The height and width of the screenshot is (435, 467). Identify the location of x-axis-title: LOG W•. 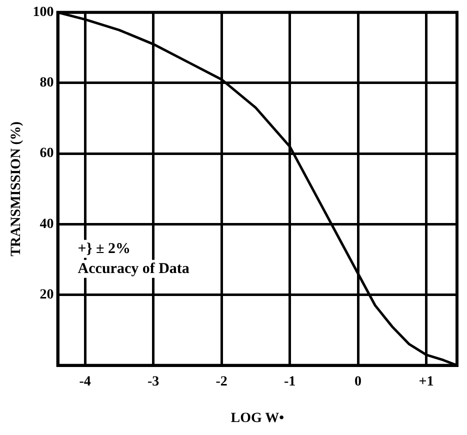
(257, 418).